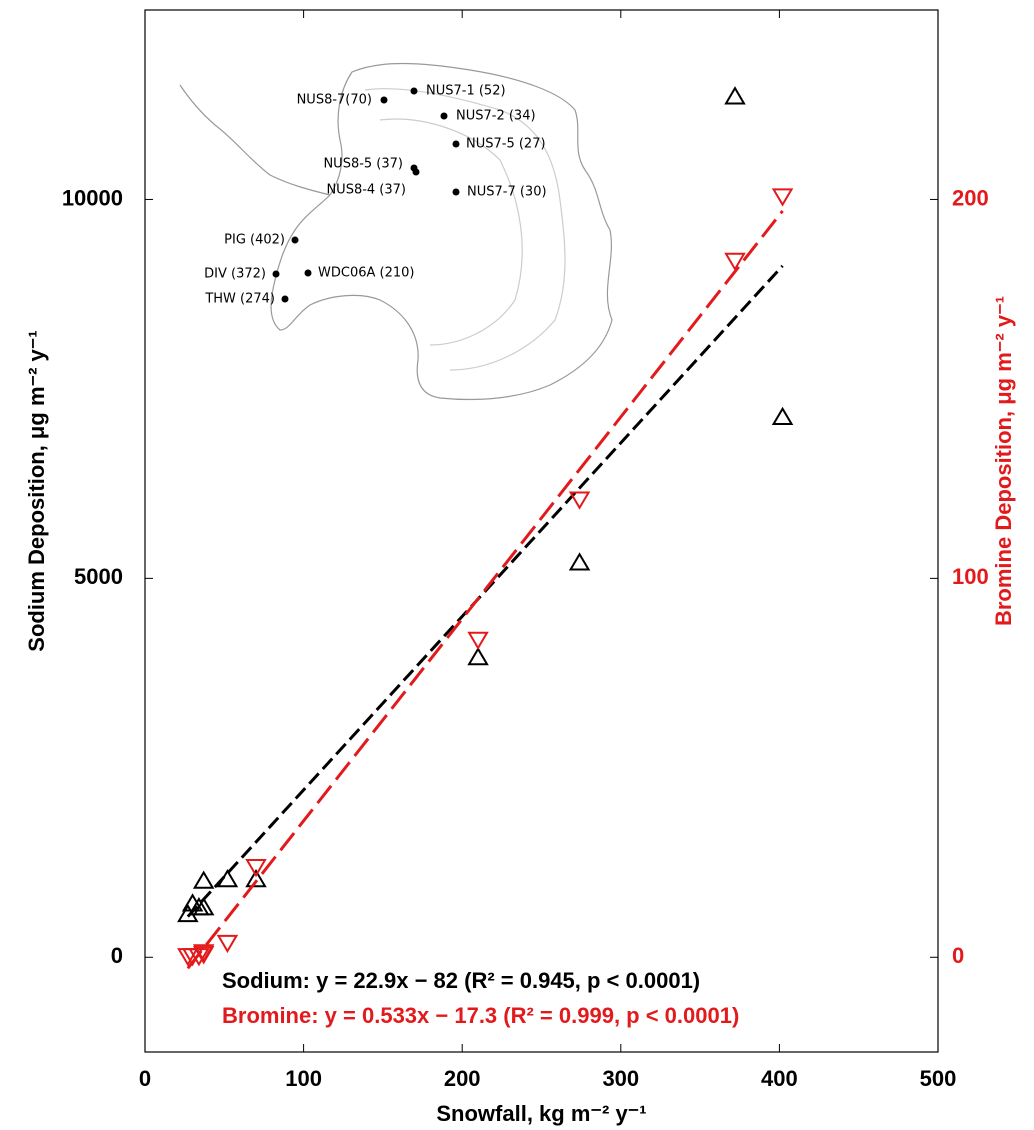  I want to click on site-label: NUS8-4 (37), so click(366, 190).